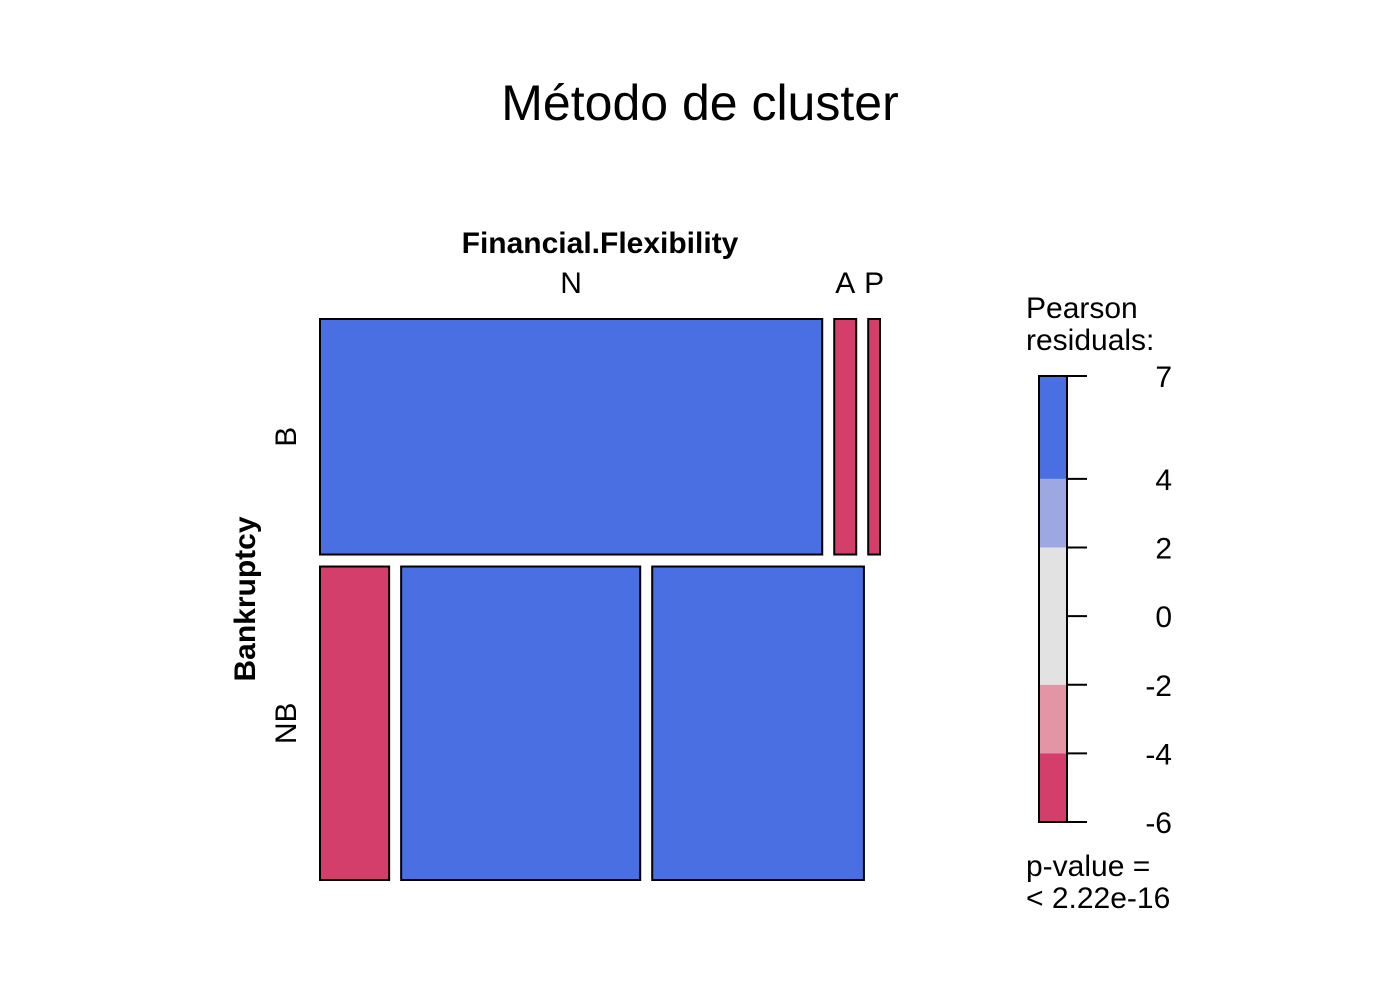 The image size is (1400, 1000). What do you see at coordinates (845, 283) in the screenshot?
I see `column-level-a: A` at bounding box center [845, 283].